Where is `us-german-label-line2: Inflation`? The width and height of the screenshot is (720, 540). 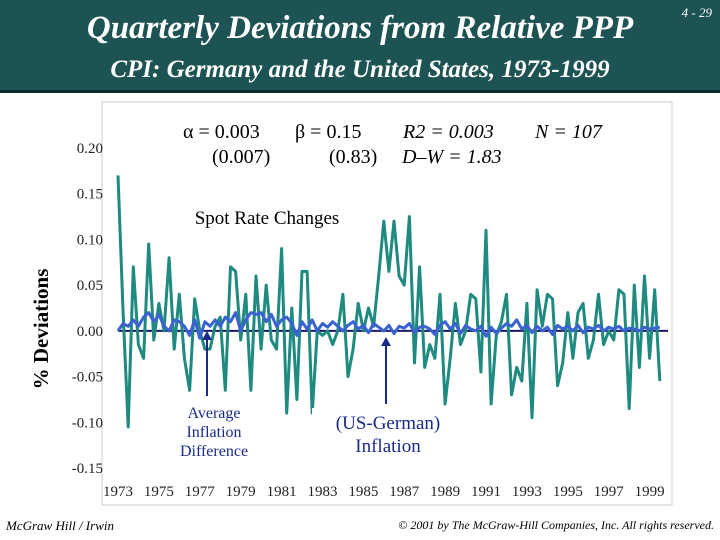 us-german-label-line2: Inflation is located at coordinates (388, 446).